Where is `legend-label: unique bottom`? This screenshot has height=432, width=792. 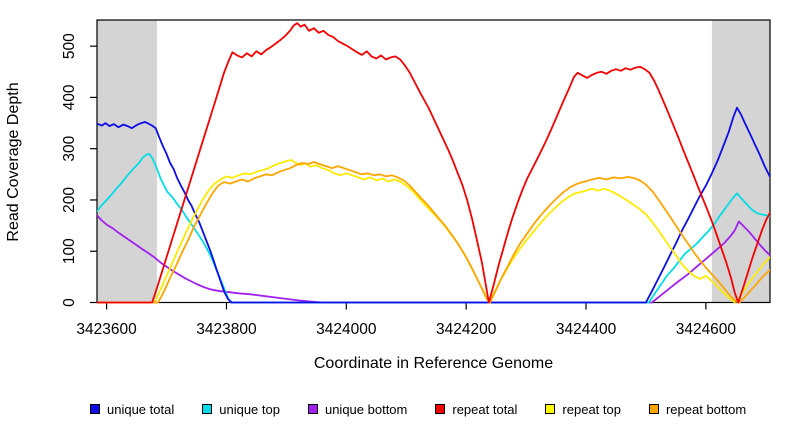
legend-label: unique bottom is located at coordinates (366, 409).